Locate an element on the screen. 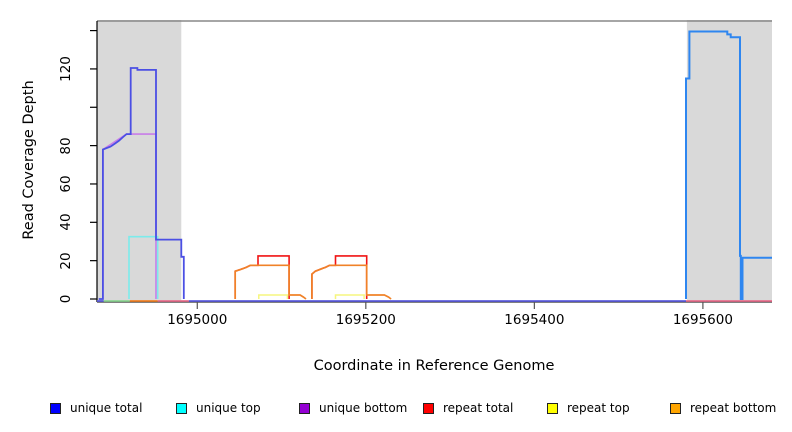  legend-item-repeat-bottom: repeat bottom is located at coordinates (723, 408).